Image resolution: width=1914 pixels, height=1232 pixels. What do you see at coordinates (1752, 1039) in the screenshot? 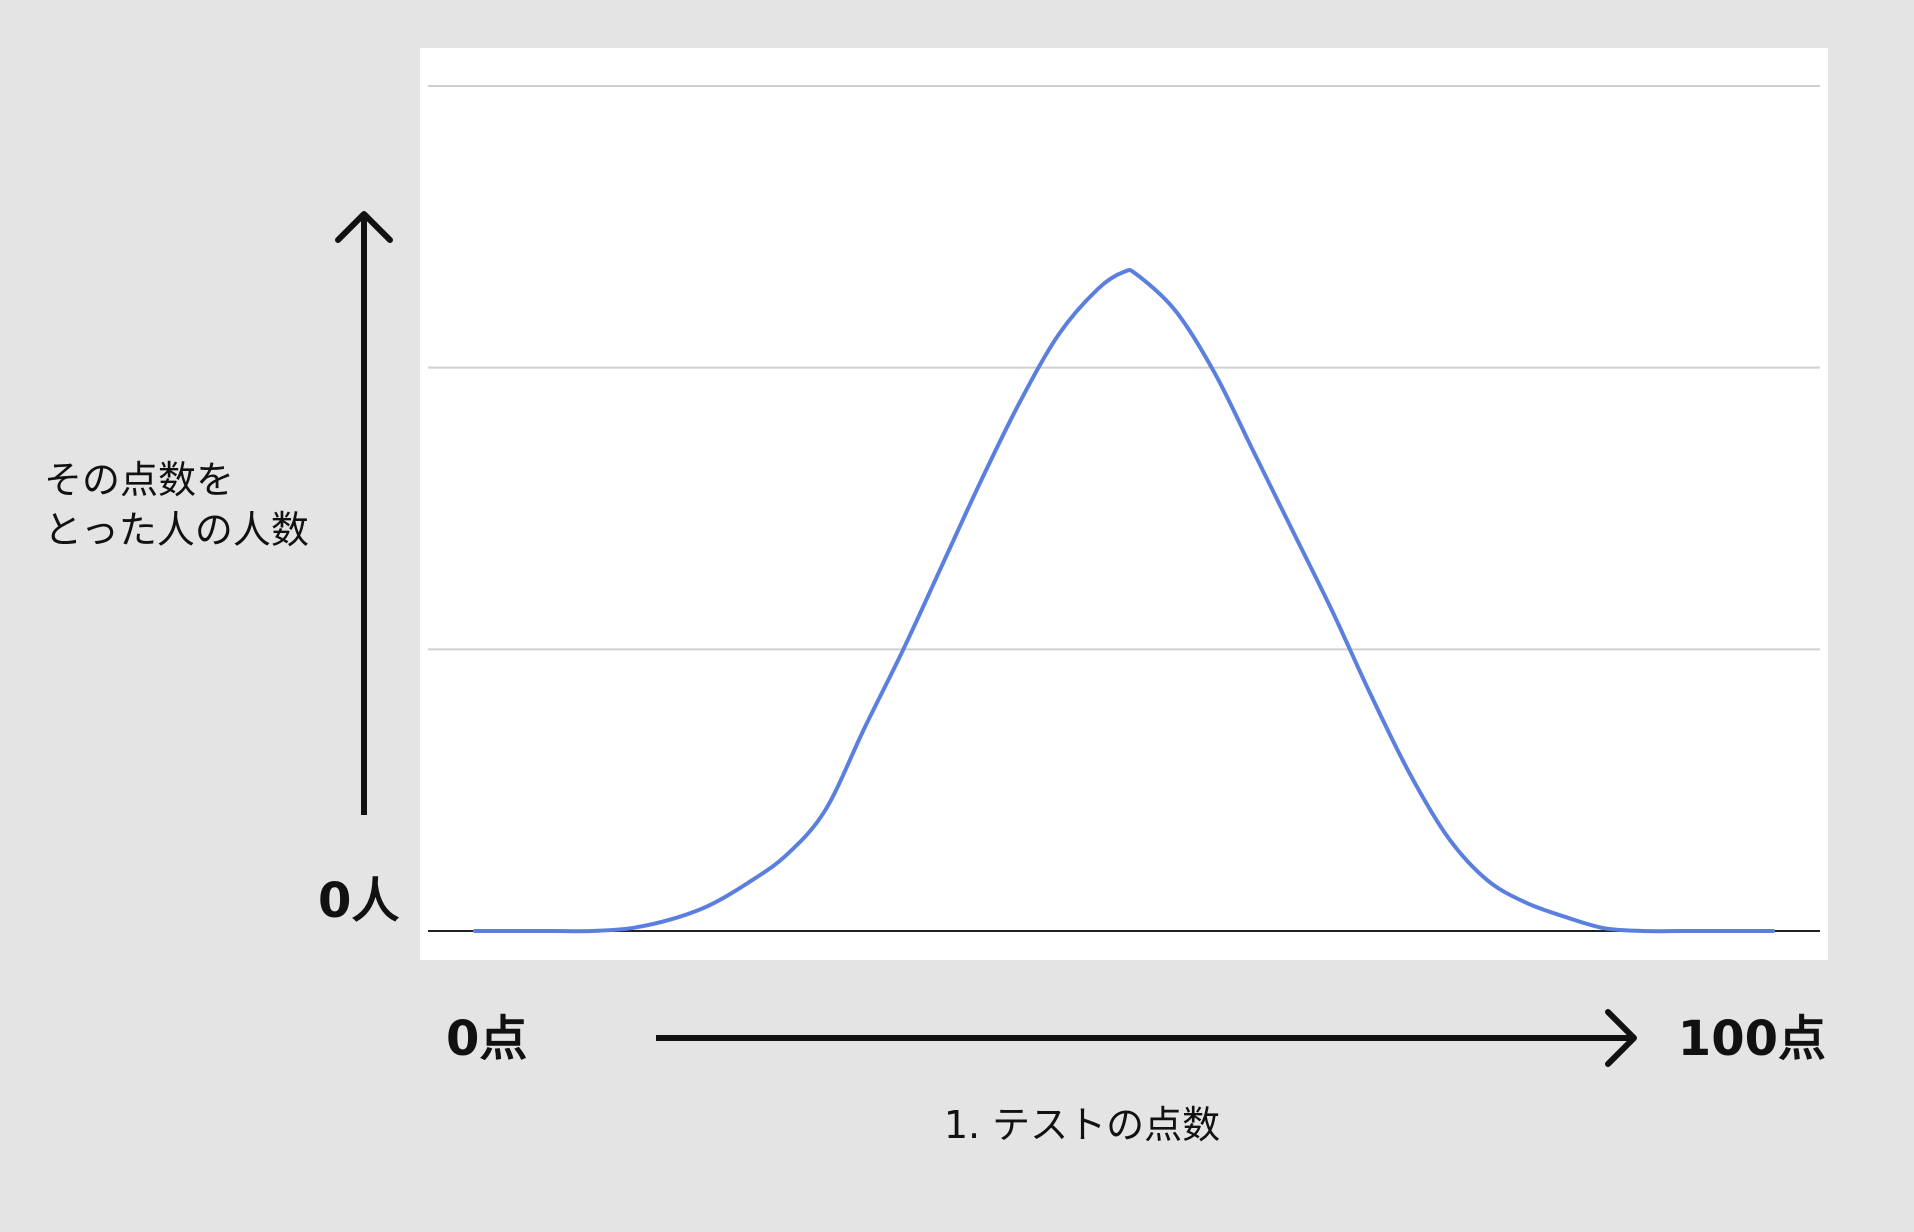
I see `x-end-label: 100点` at bounding box center [1752, 1039].